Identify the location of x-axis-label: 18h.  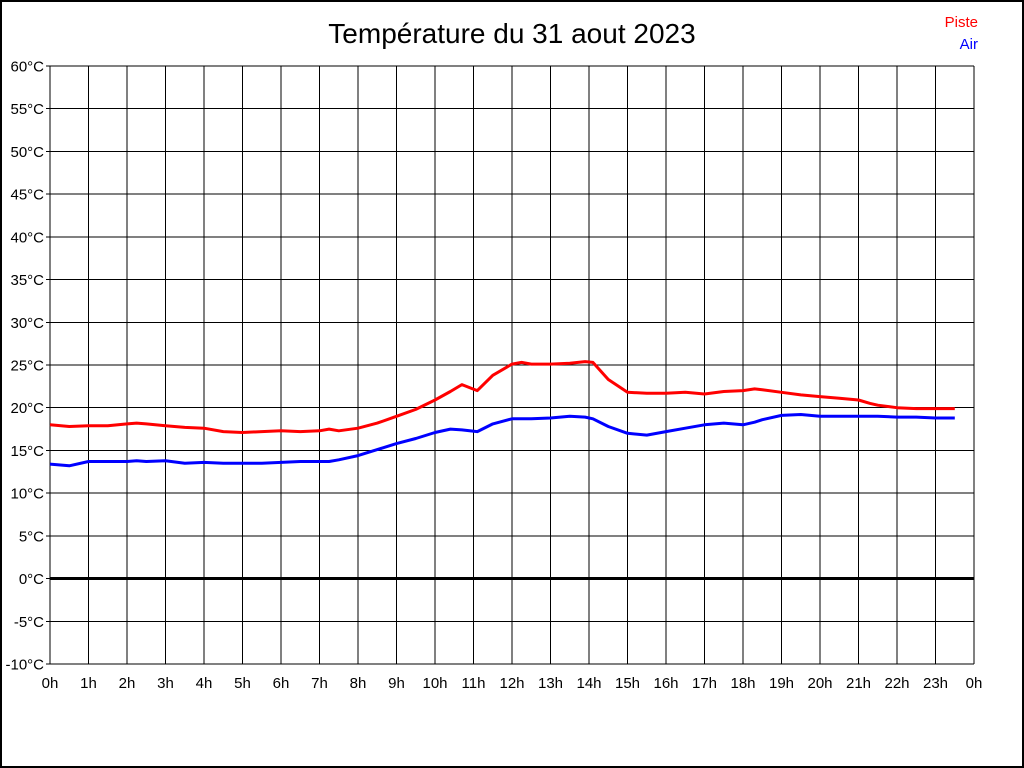
(742, 683).